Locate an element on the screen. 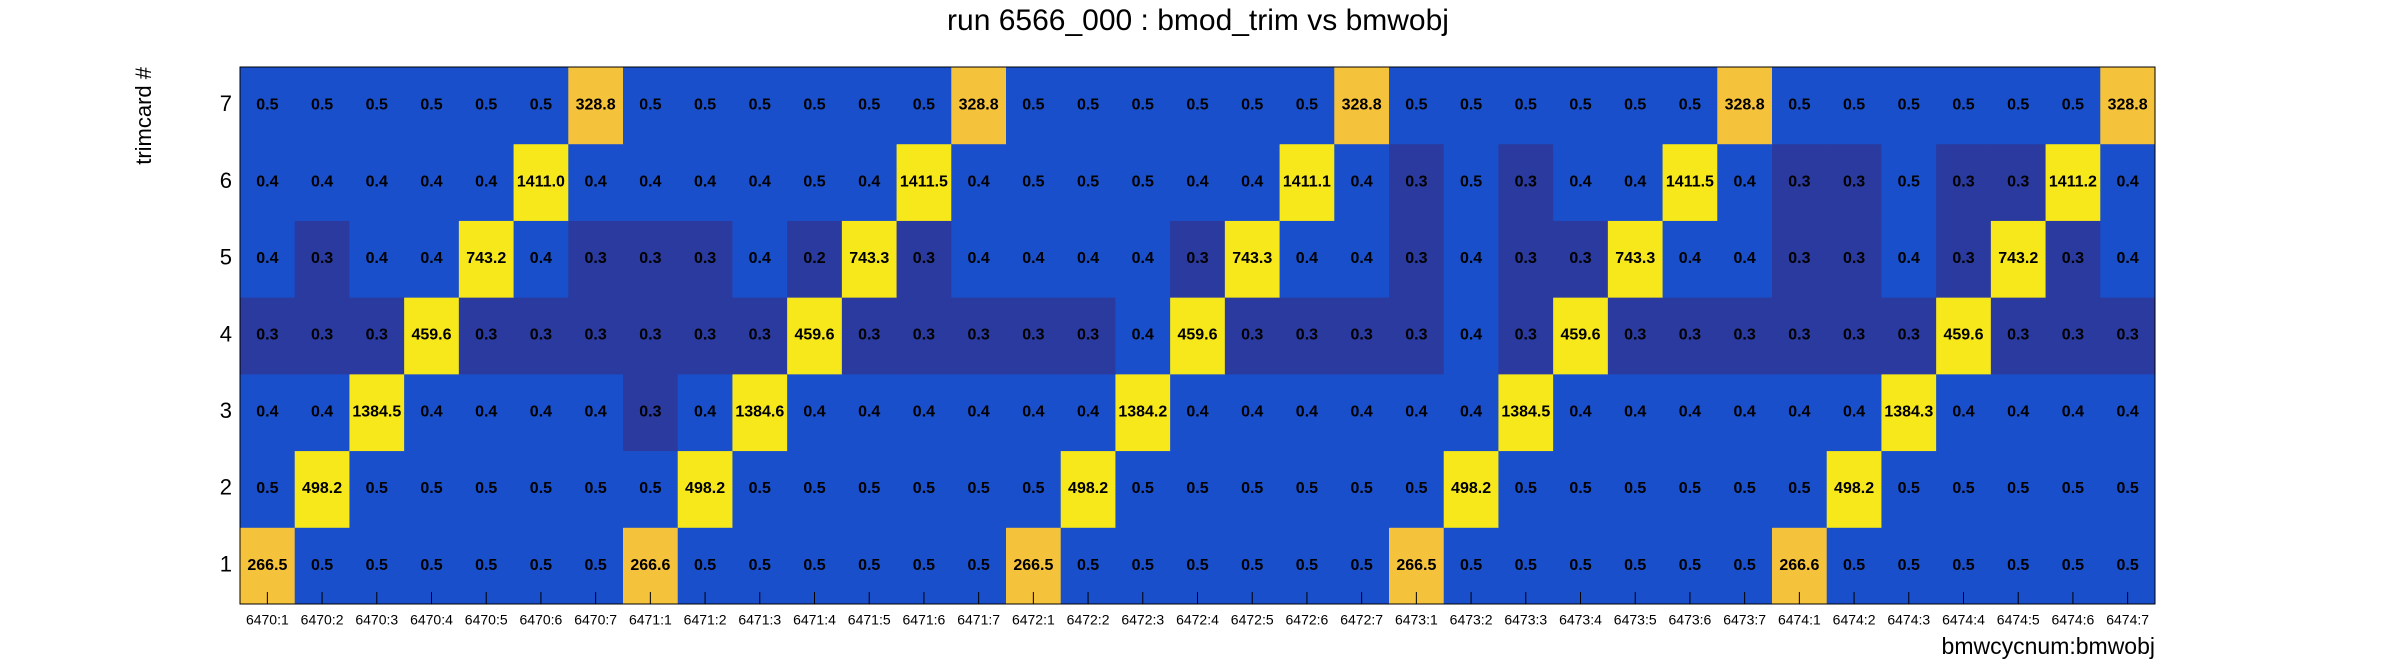 Image resolution: width=2396 pixels, height=672 pixels. x-tick-label: 6473:3 is located at coordinates (1525, 620).